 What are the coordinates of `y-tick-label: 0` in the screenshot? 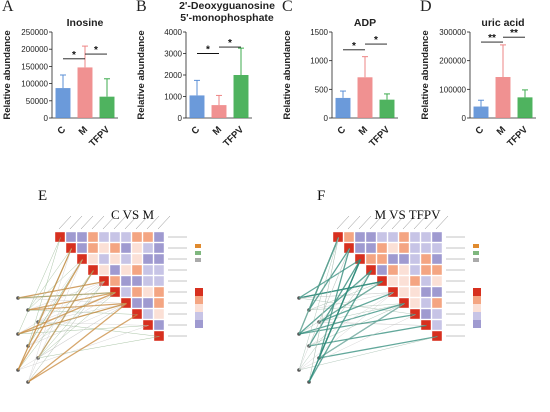 It's located at (464, 118).